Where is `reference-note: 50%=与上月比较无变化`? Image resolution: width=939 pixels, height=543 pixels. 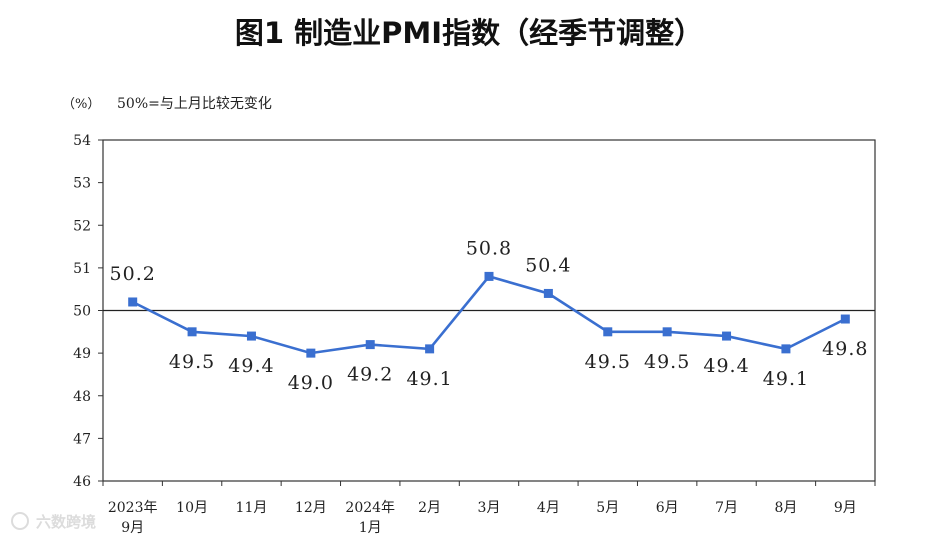 reference-note: 50%=与上月比较无变化 is located at coordinates (194, 104).